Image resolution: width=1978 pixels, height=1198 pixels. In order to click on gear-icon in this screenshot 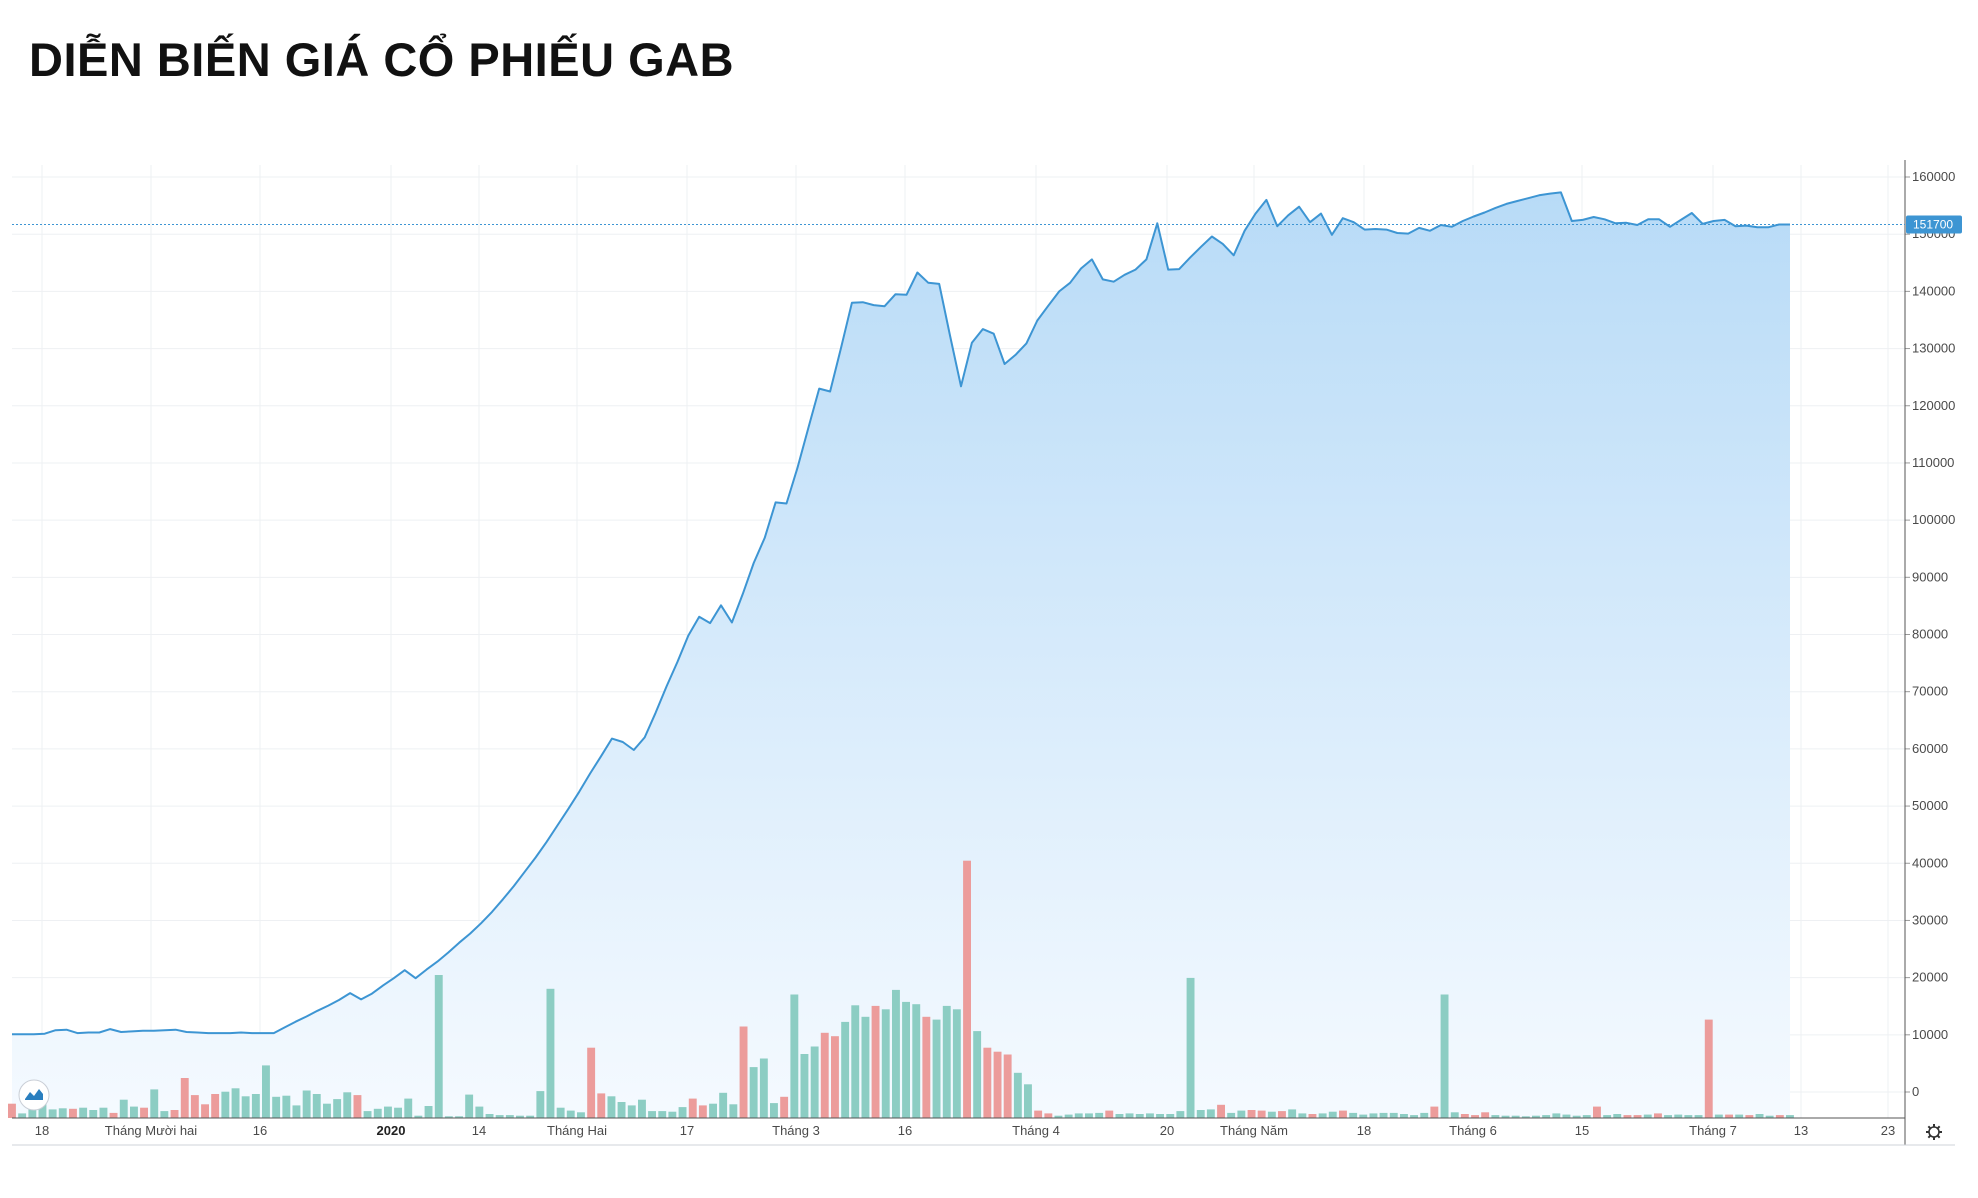, I will do `click(1934, 1132)`.